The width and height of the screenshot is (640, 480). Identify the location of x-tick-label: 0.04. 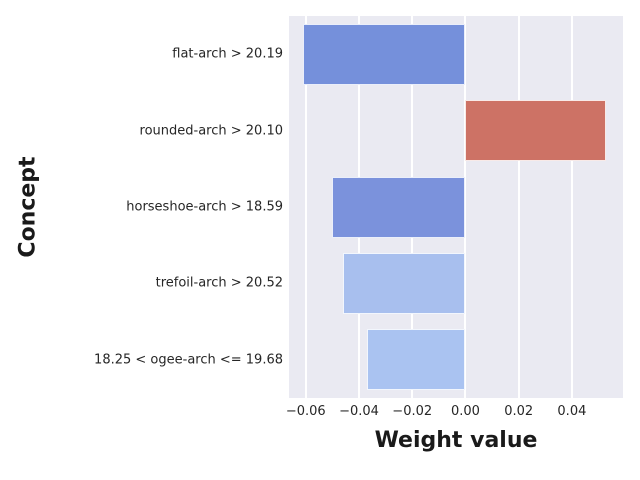
(572, 411).